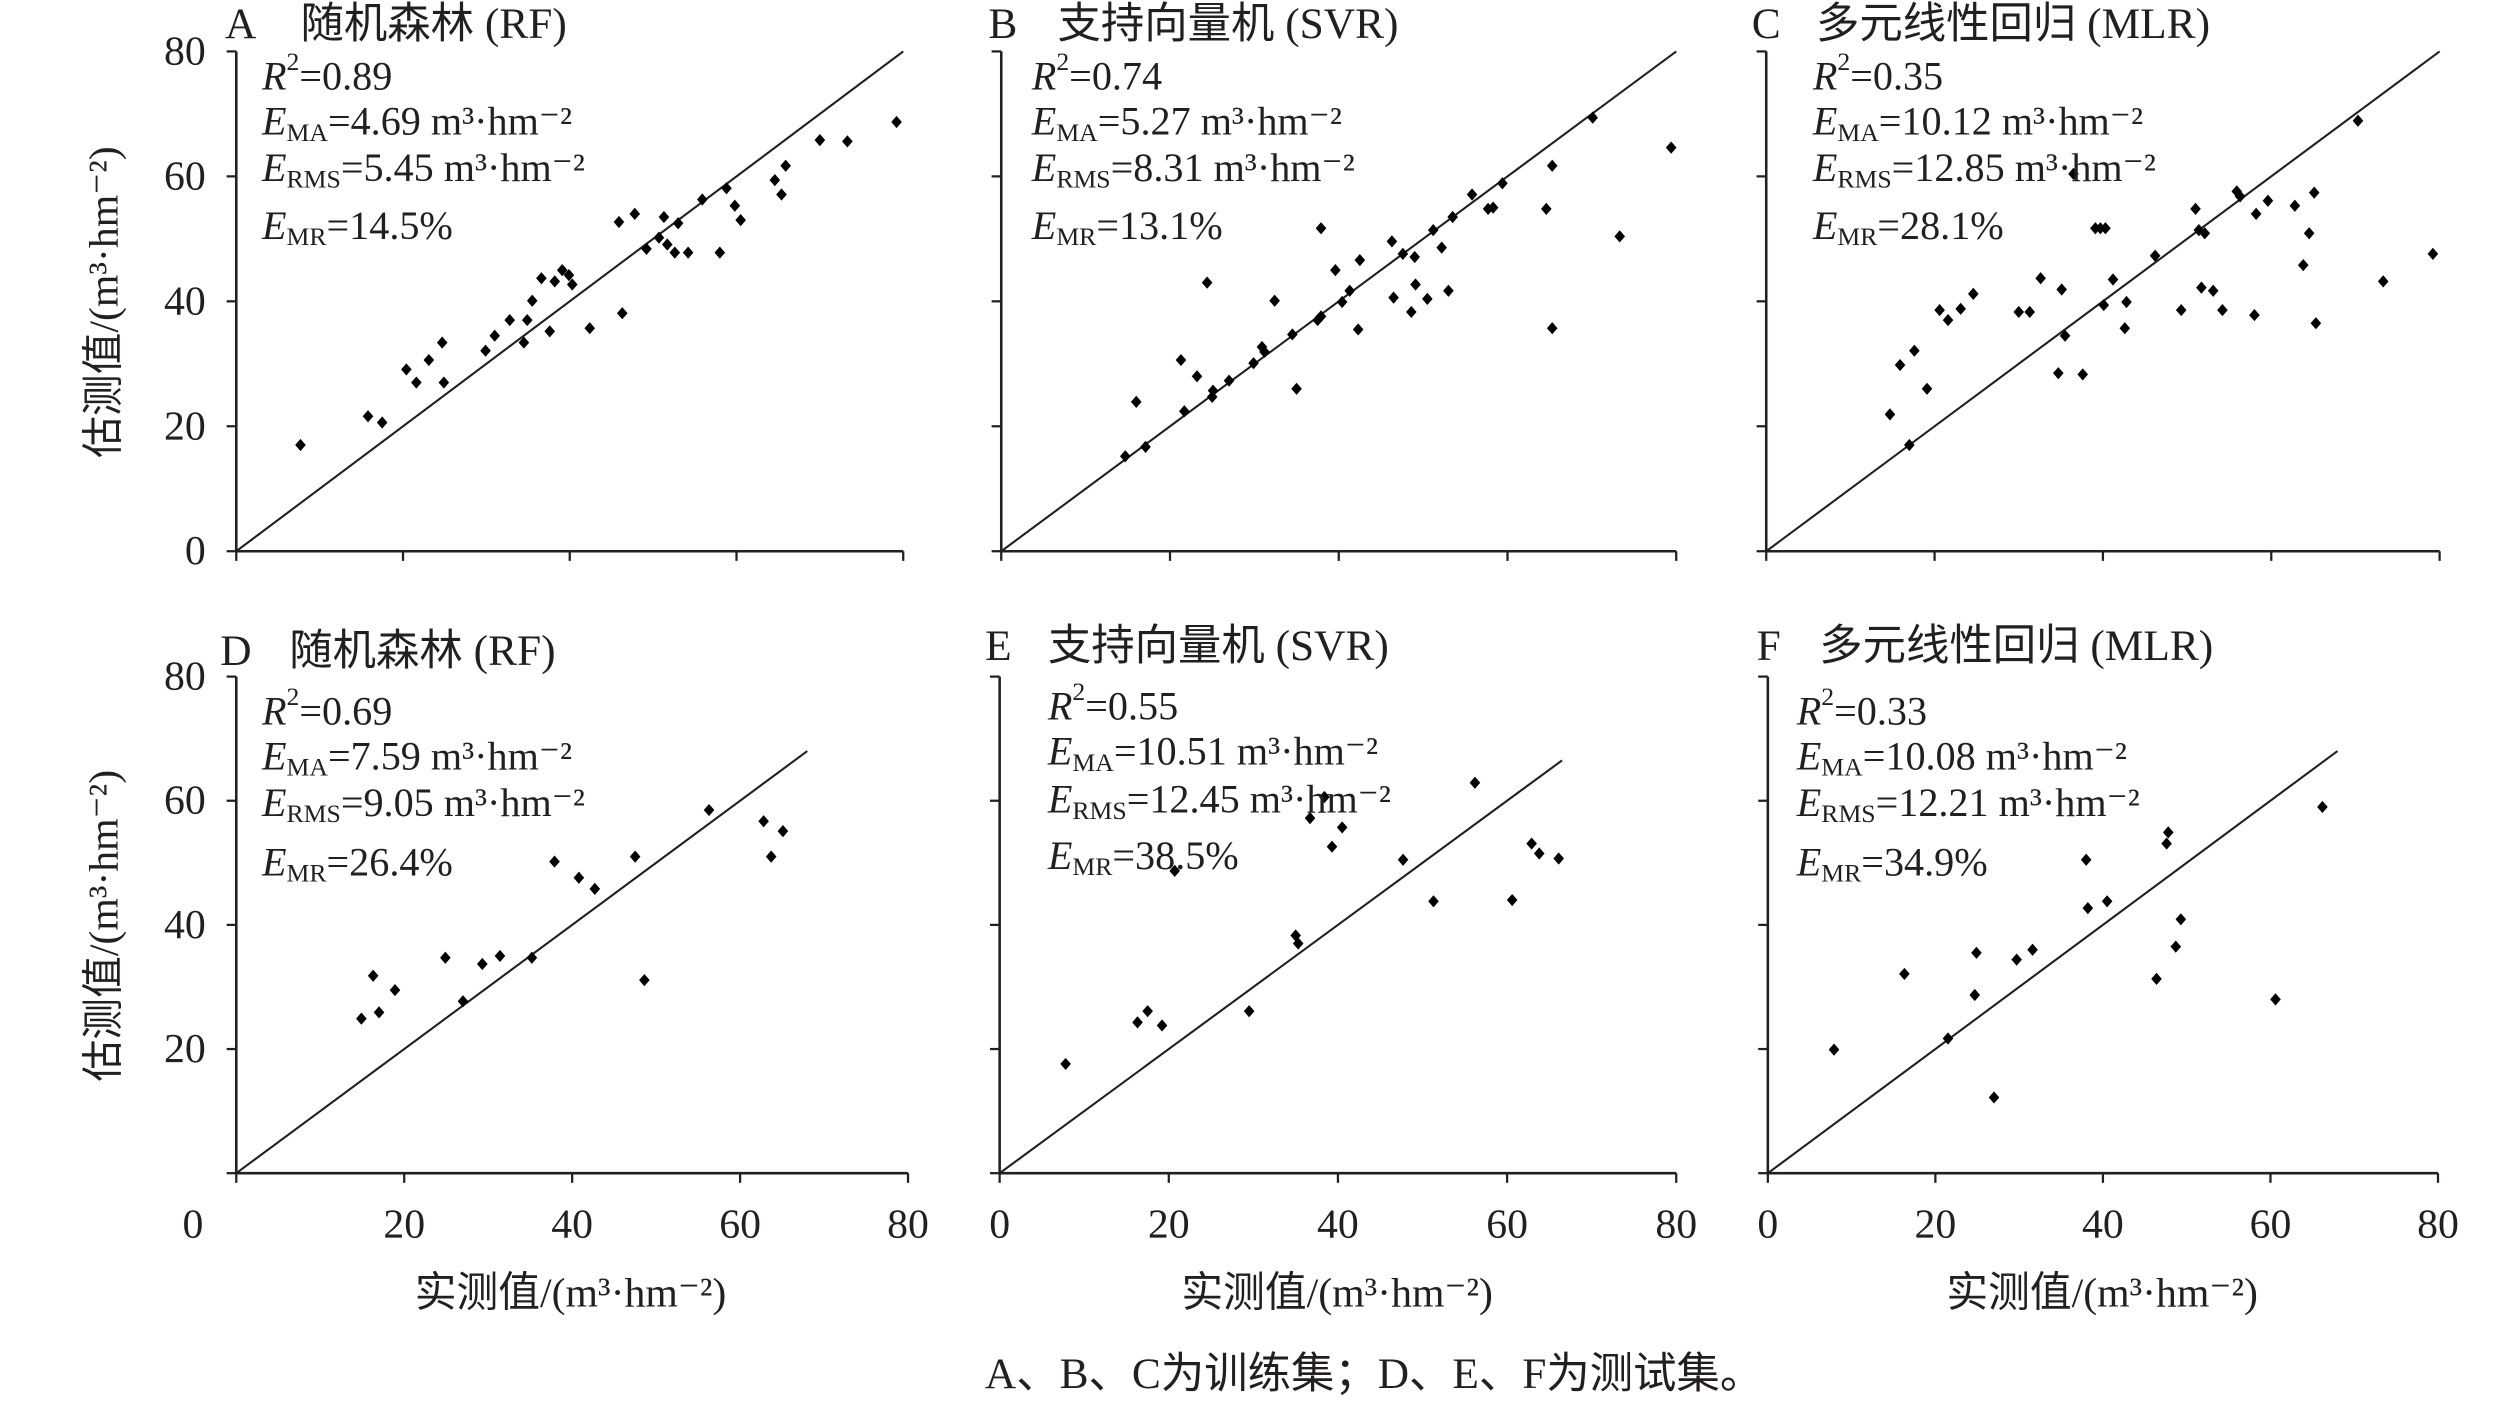 The height and width of the screenshot is (1403, 2520). Describe the element at coordinates (1880, 710) in the screenshot. I see `stat-value: =0.33` at that location.